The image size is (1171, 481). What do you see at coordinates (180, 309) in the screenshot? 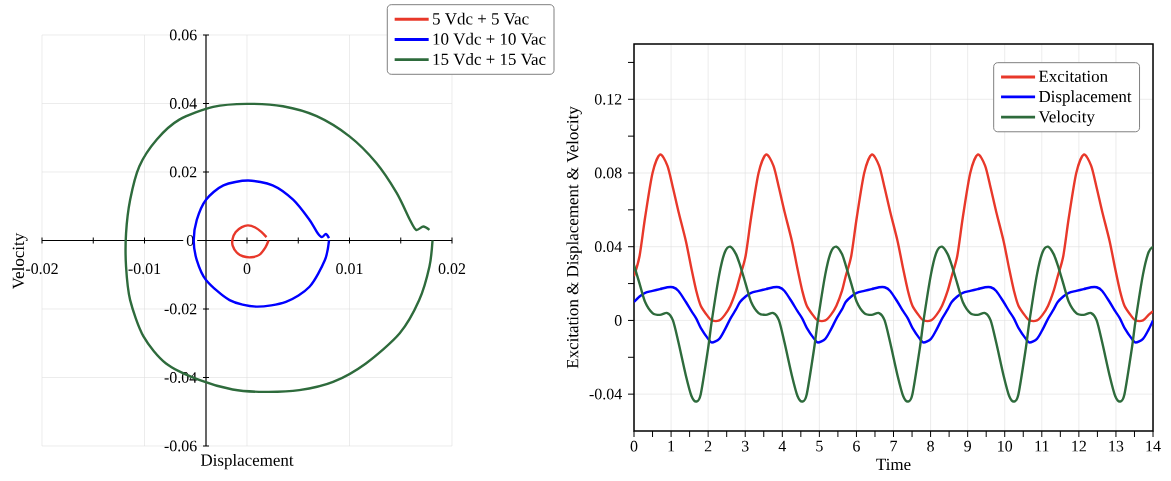
I see `y-tick-label: -0.02` at bounding box center [180, 309].